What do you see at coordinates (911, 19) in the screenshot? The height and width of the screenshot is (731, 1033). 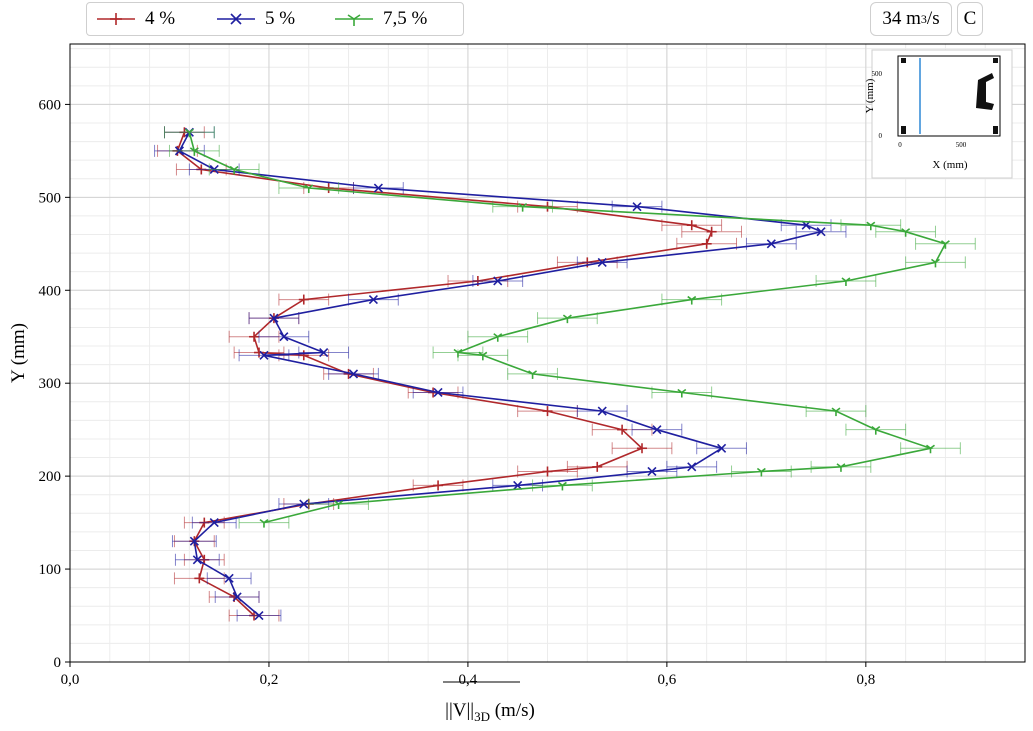 I see `flow-rate-badge: 34 m 3/s` at bounding box center [911, 19].